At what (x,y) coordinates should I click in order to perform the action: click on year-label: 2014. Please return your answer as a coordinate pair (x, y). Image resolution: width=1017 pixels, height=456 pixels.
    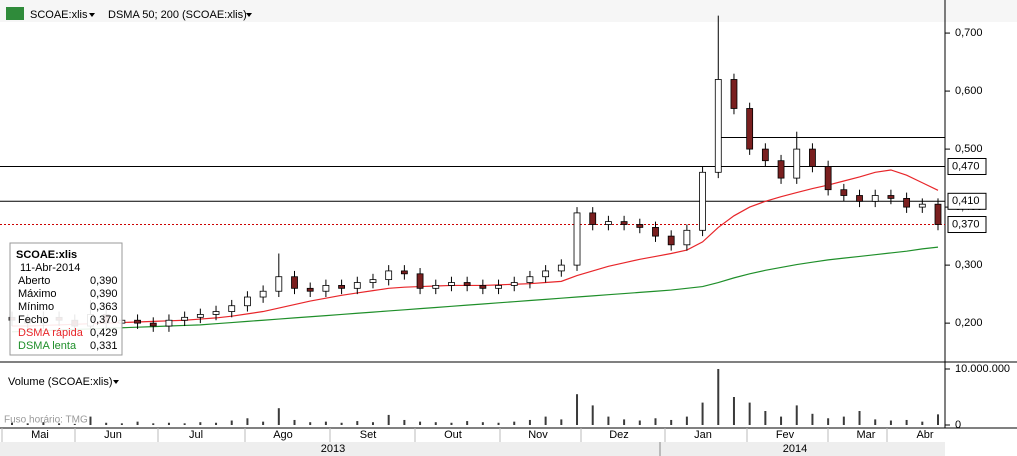
    Looking at the image, I should click on (795, 449).